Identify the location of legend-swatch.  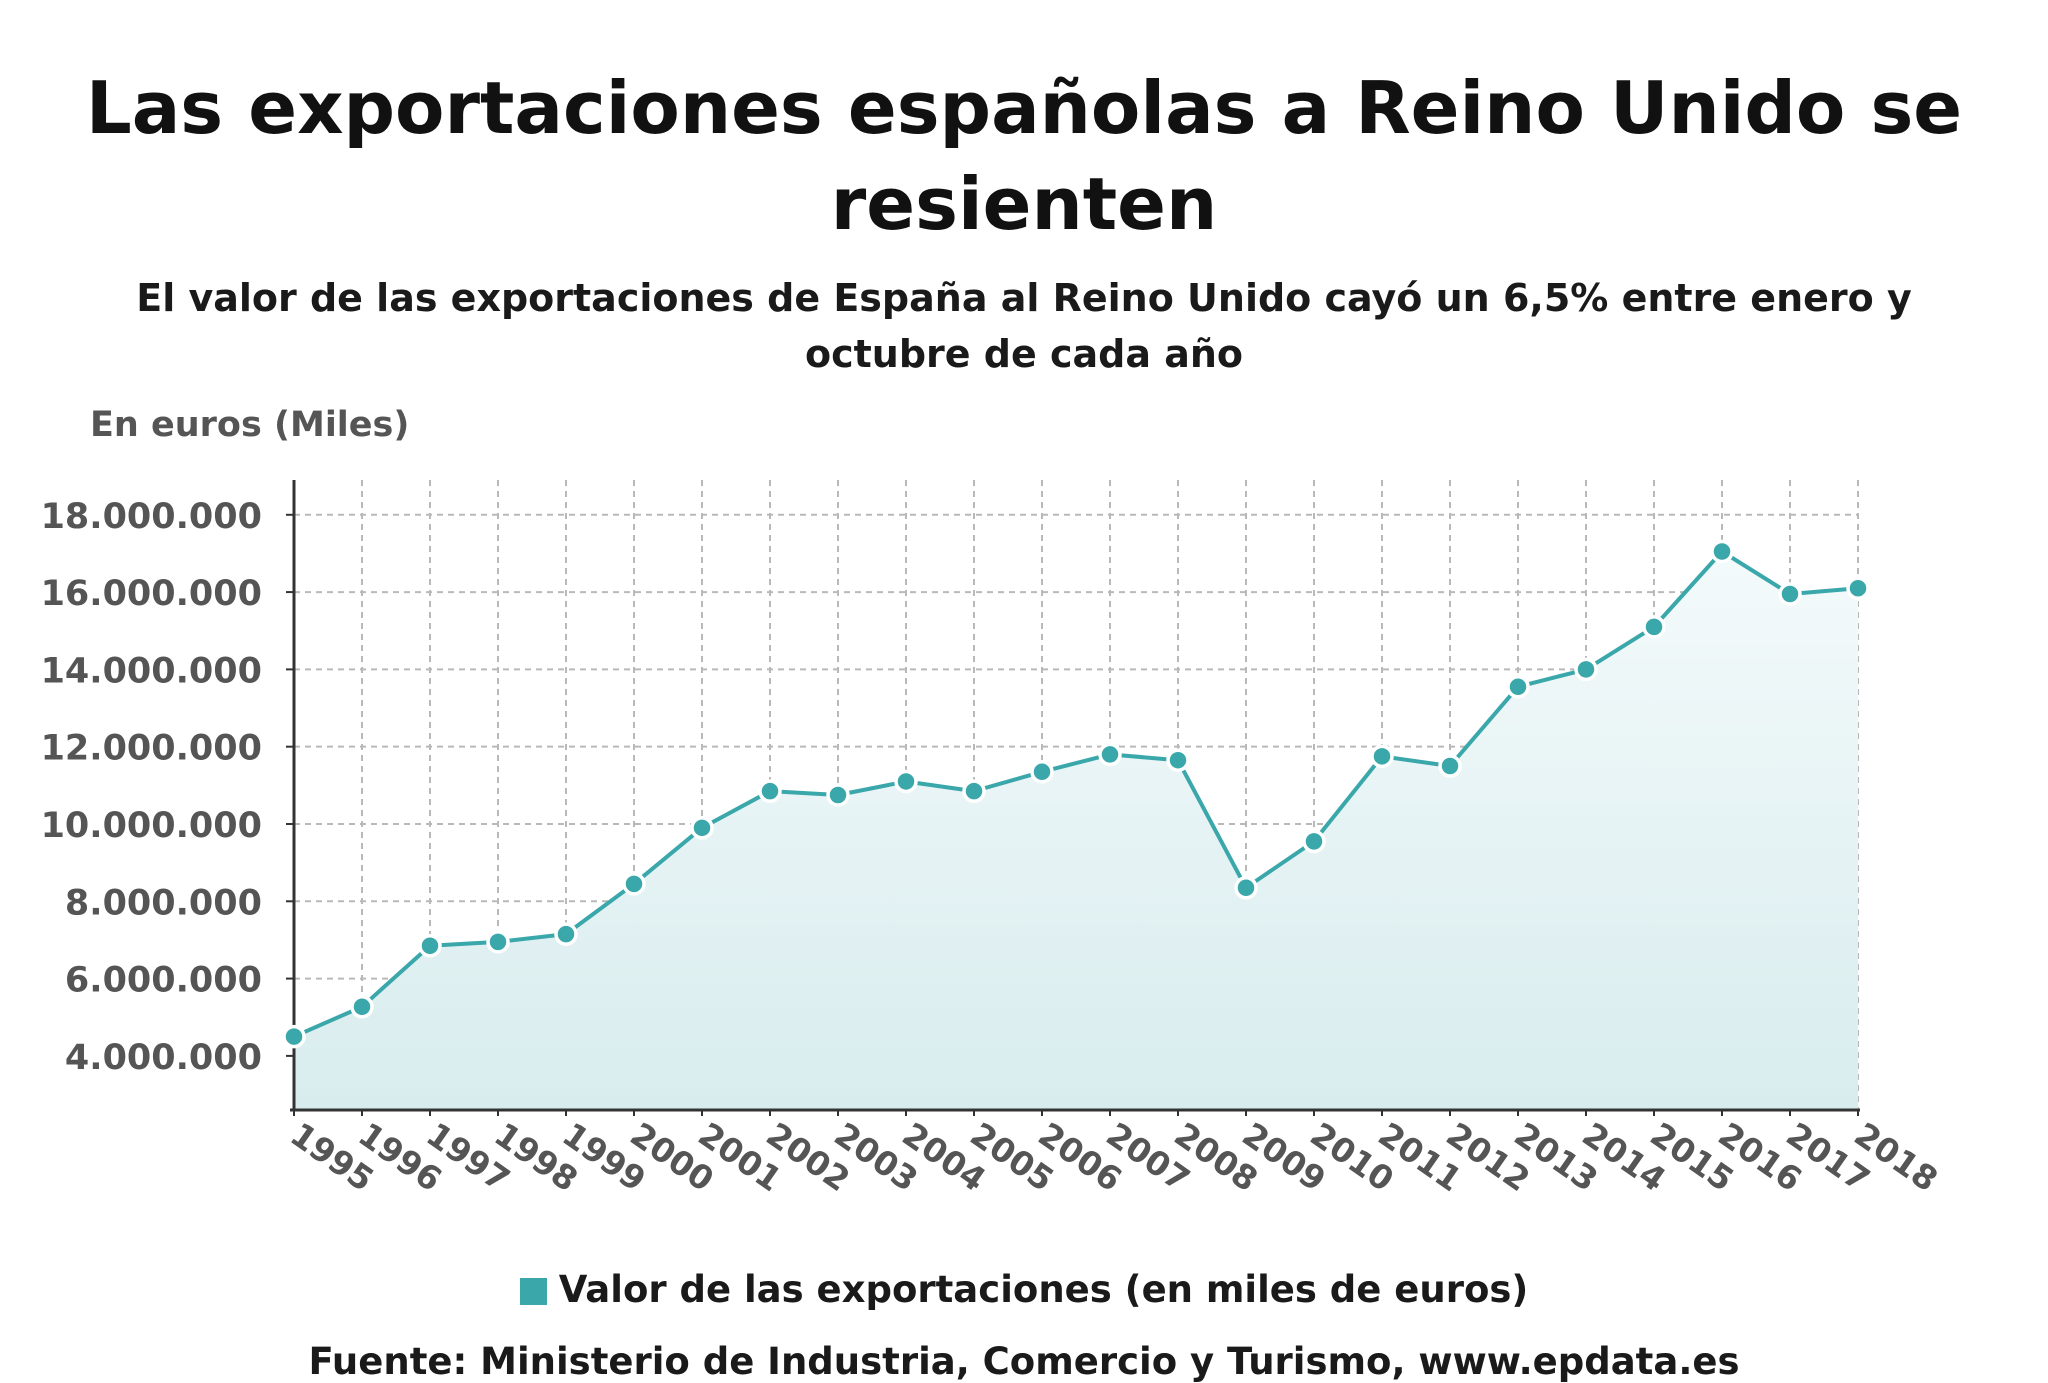
(533, 1291).